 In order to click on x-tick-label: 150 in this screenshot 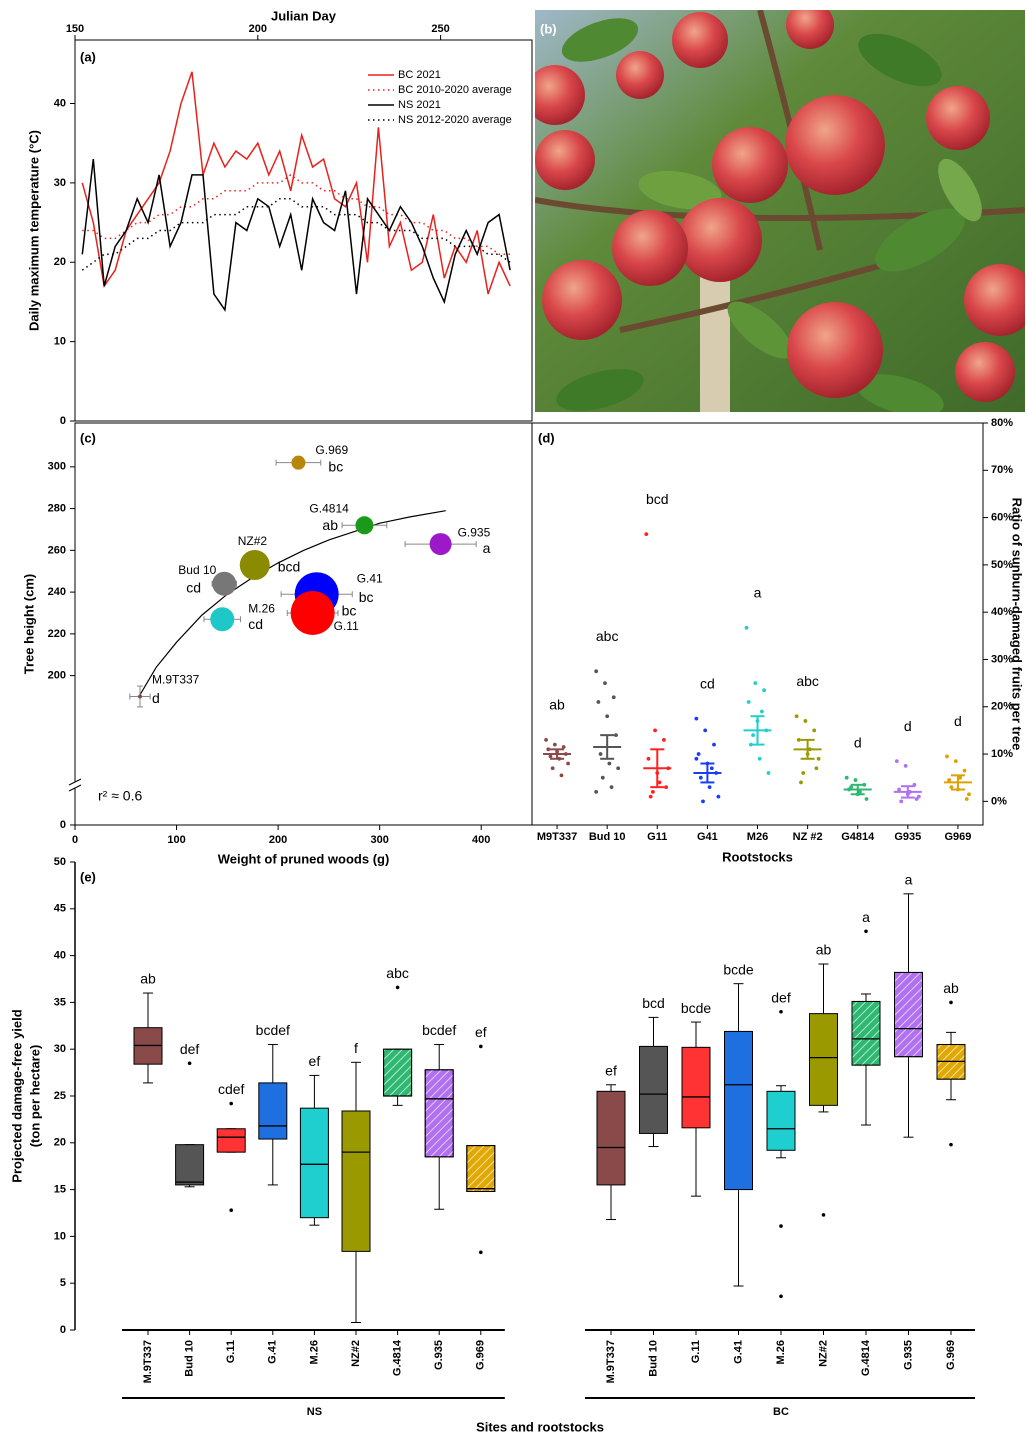, I will do `click(75, 29)`.